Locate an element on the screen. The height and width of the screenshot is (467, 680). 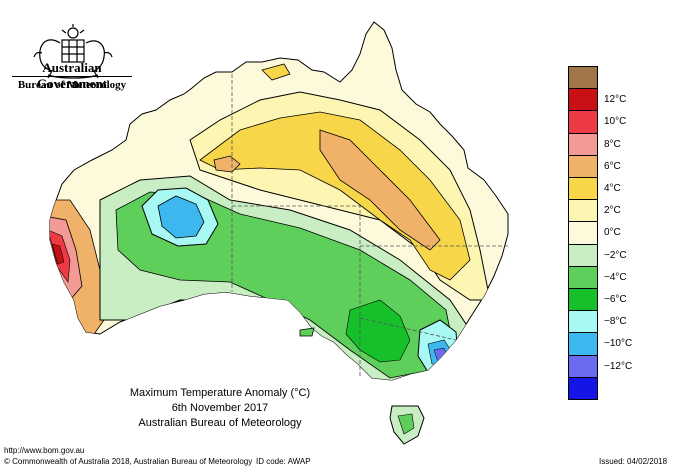
legend-label: 0°C is located at coordinates (612, 233).